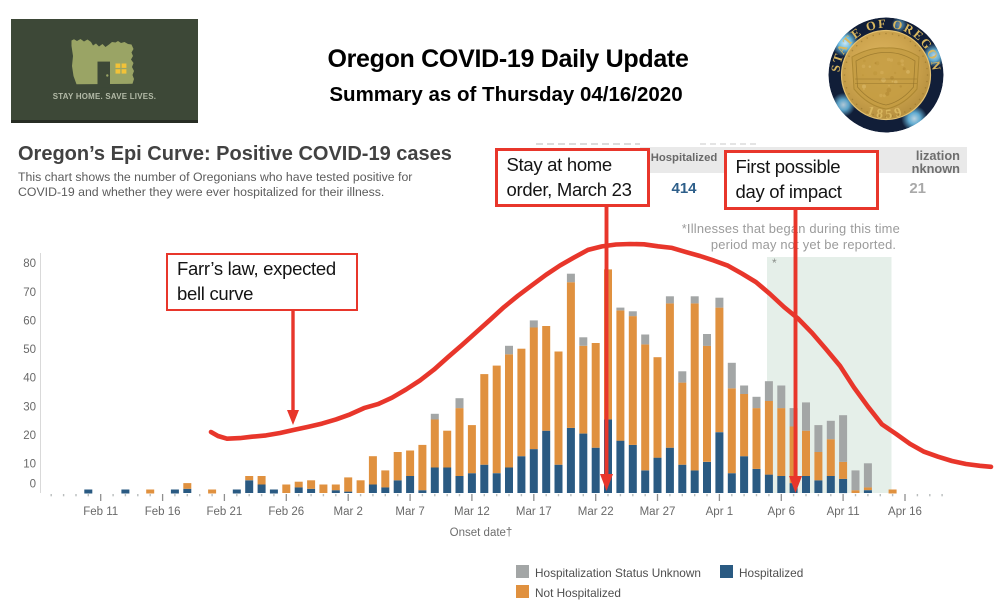  I want to click on svg-text: Mar 12, so click(472, 512).